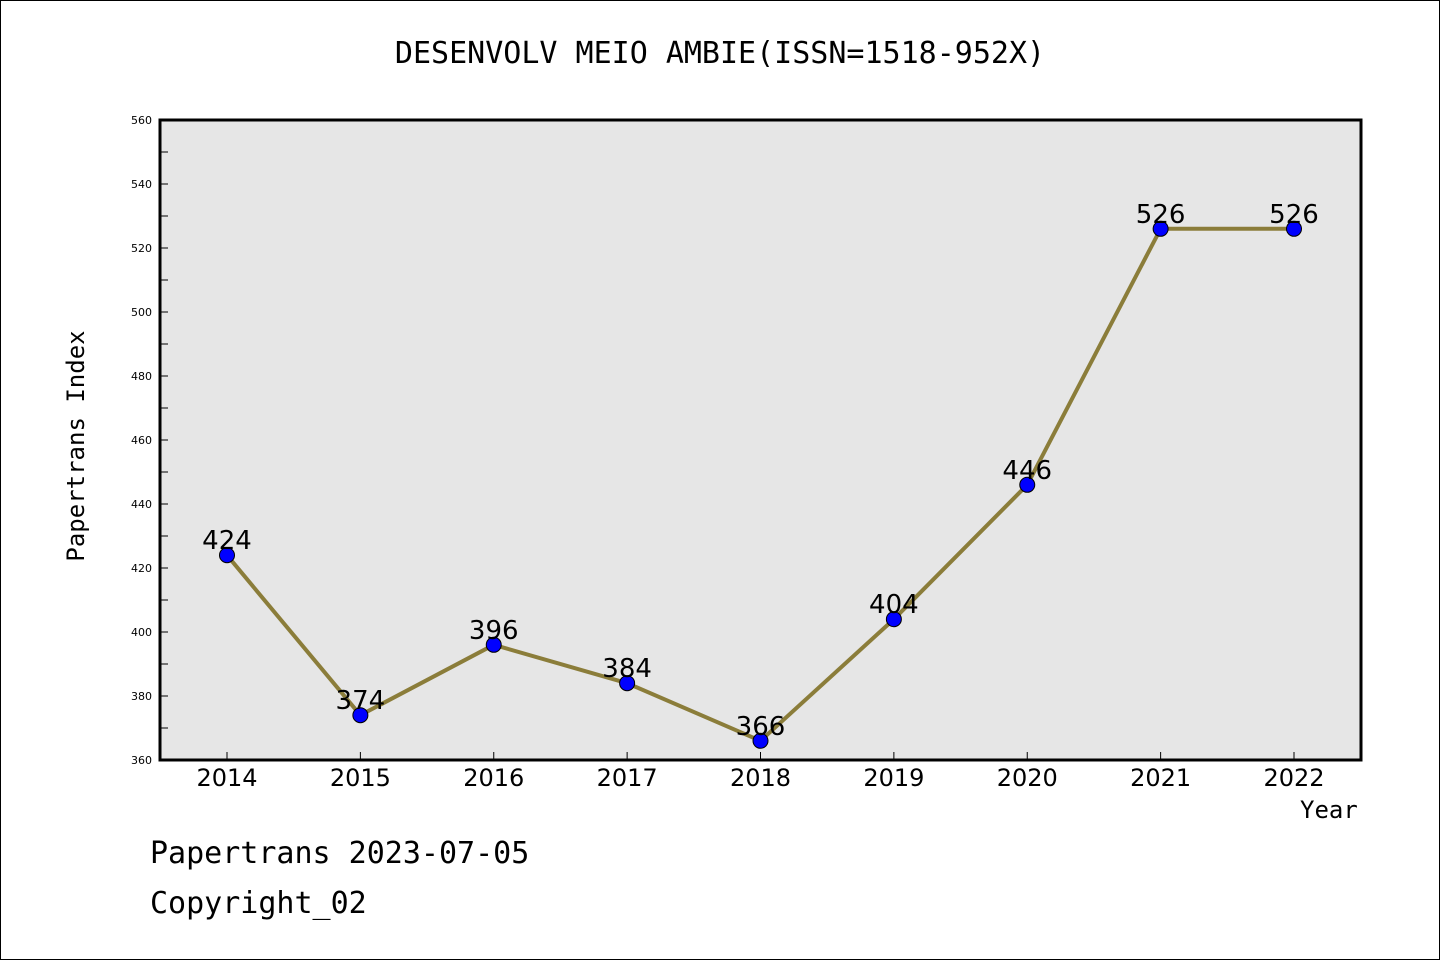  What do you see at coordinates (141, 184) in the screenshot?
I see `y-tick-label: 540` at bounding box center [141, 184].